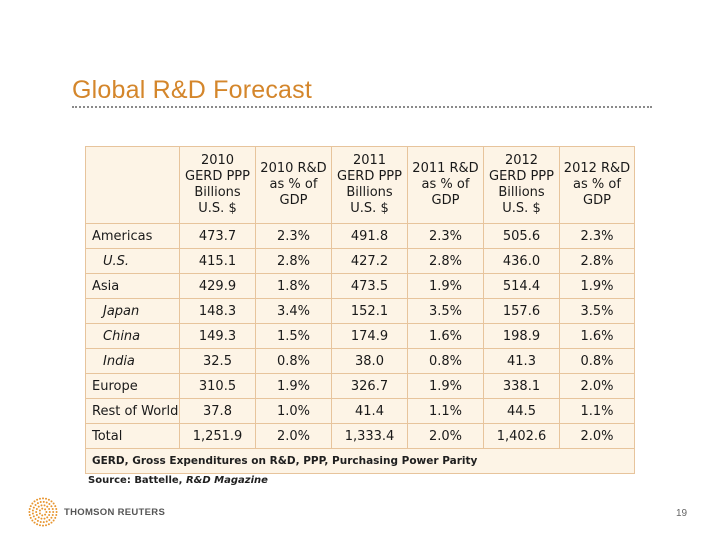 This screenshot has height=540, width=720. I want to click on table-row: Japan 148.3 3.4% 152.1 3.5% 157.6 3.5%, so click(360, 311).